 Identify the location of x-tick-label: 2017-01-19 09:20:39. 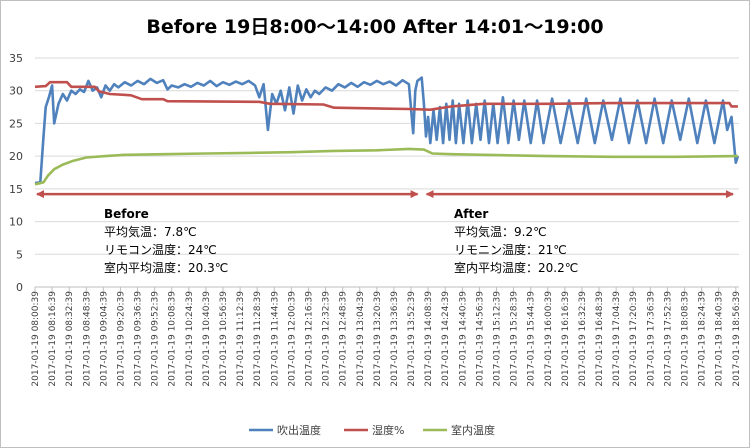
(121, 339).